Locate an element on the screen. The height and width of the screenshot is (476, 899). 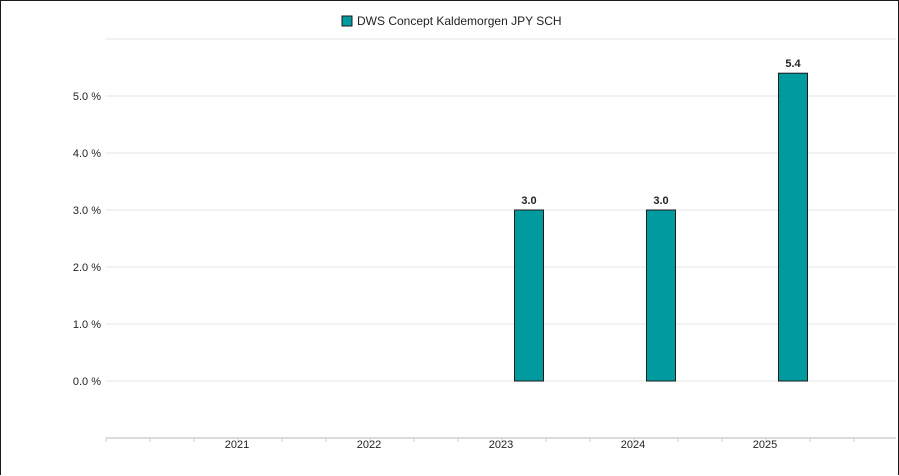
y-tick-label: 2.0 % is located at coordinates (87, 268).